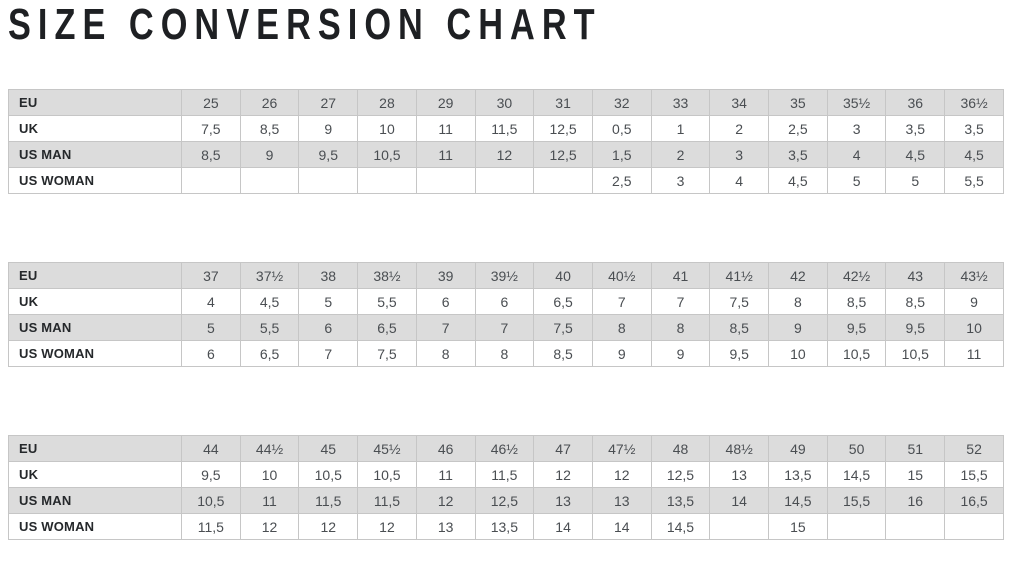  Describe the element at coordinates (95, 353) in the screenshot. I see `row-label: US WOMAN` at that location.